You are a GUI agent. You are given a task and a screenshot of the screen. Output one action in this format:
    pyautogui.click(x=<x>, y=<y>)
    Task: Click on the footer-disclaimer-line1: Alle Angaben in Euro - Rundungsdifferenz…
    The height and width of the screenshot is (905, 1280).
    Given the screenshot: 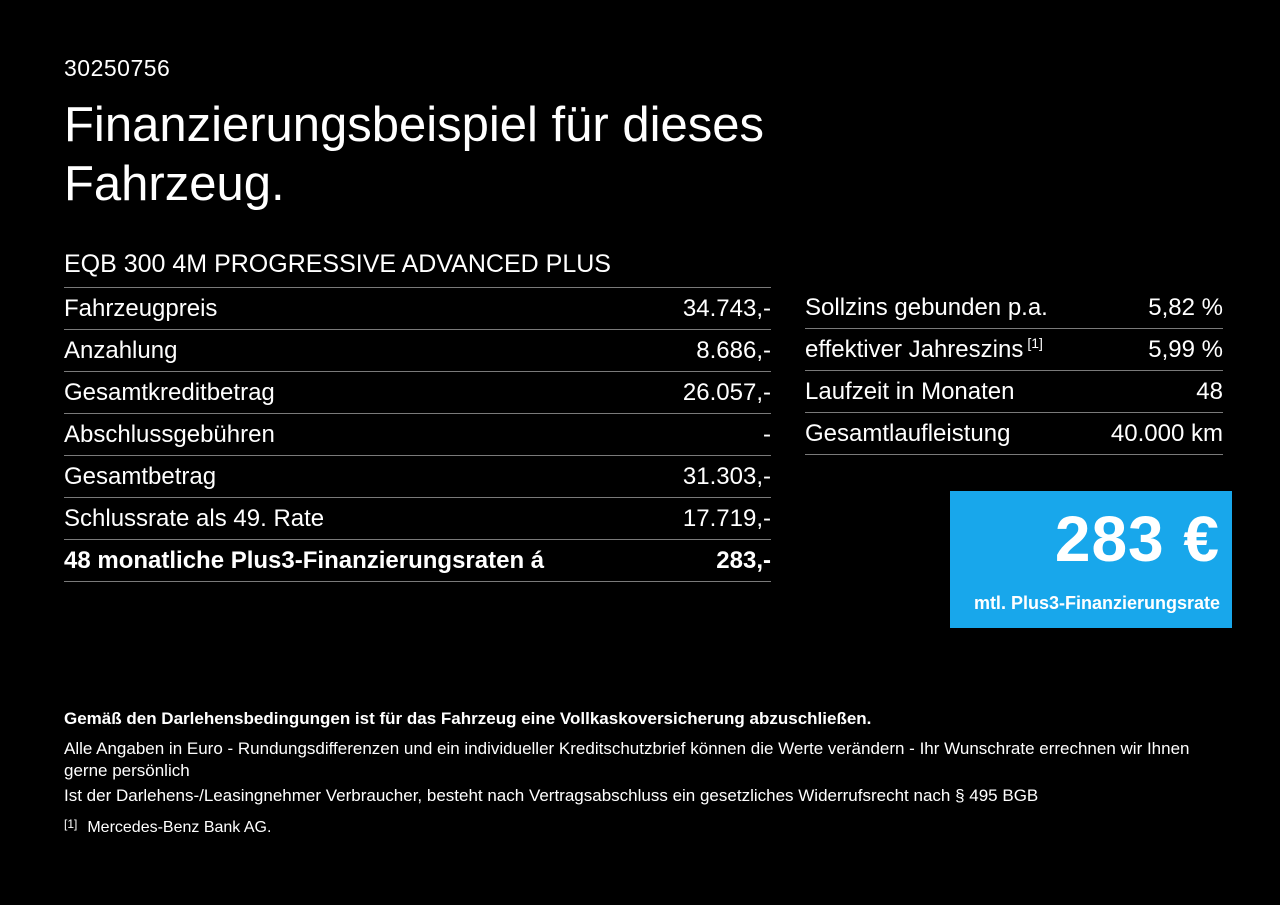 What is the action you would take?
    pyautogui.click(x=627, y=759)
    